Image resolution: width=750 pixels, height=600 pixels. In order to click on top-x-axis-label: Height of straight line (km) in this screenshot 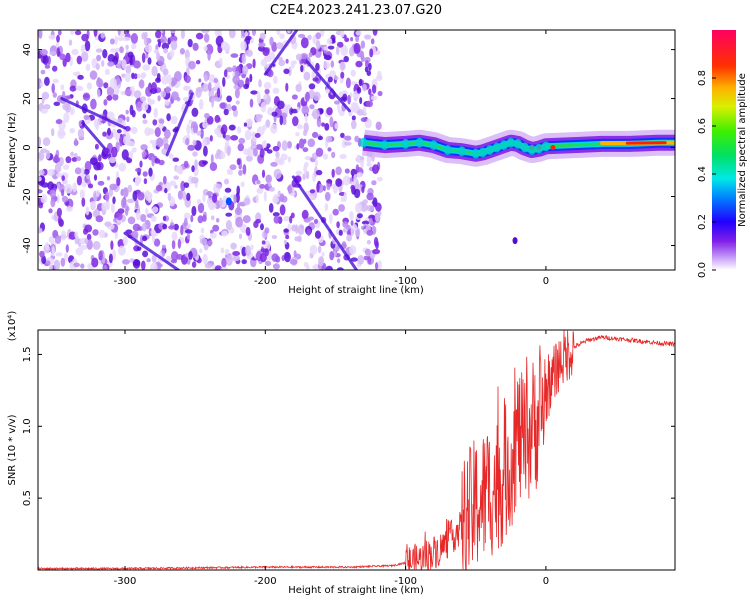, I will do `click(356, 290)`.